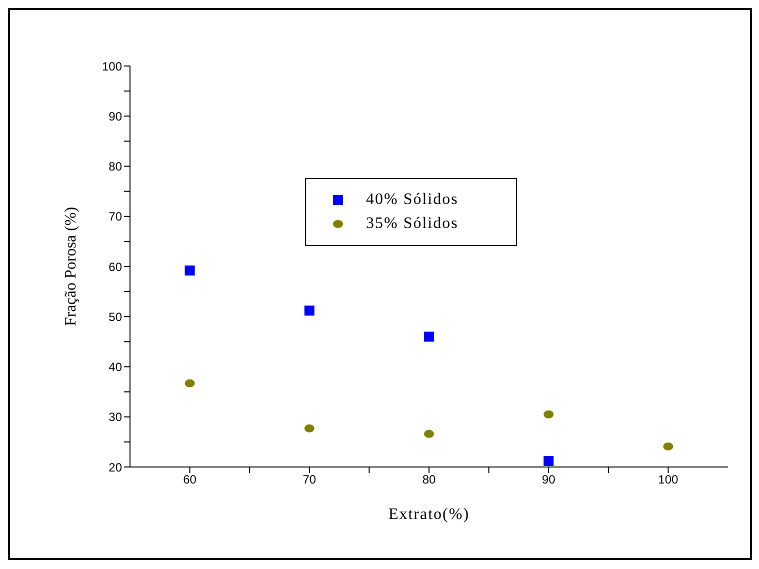  Describe the element at coordinates (429, 479) in the screenshot. I see `x-tick-label: 80` at that location.